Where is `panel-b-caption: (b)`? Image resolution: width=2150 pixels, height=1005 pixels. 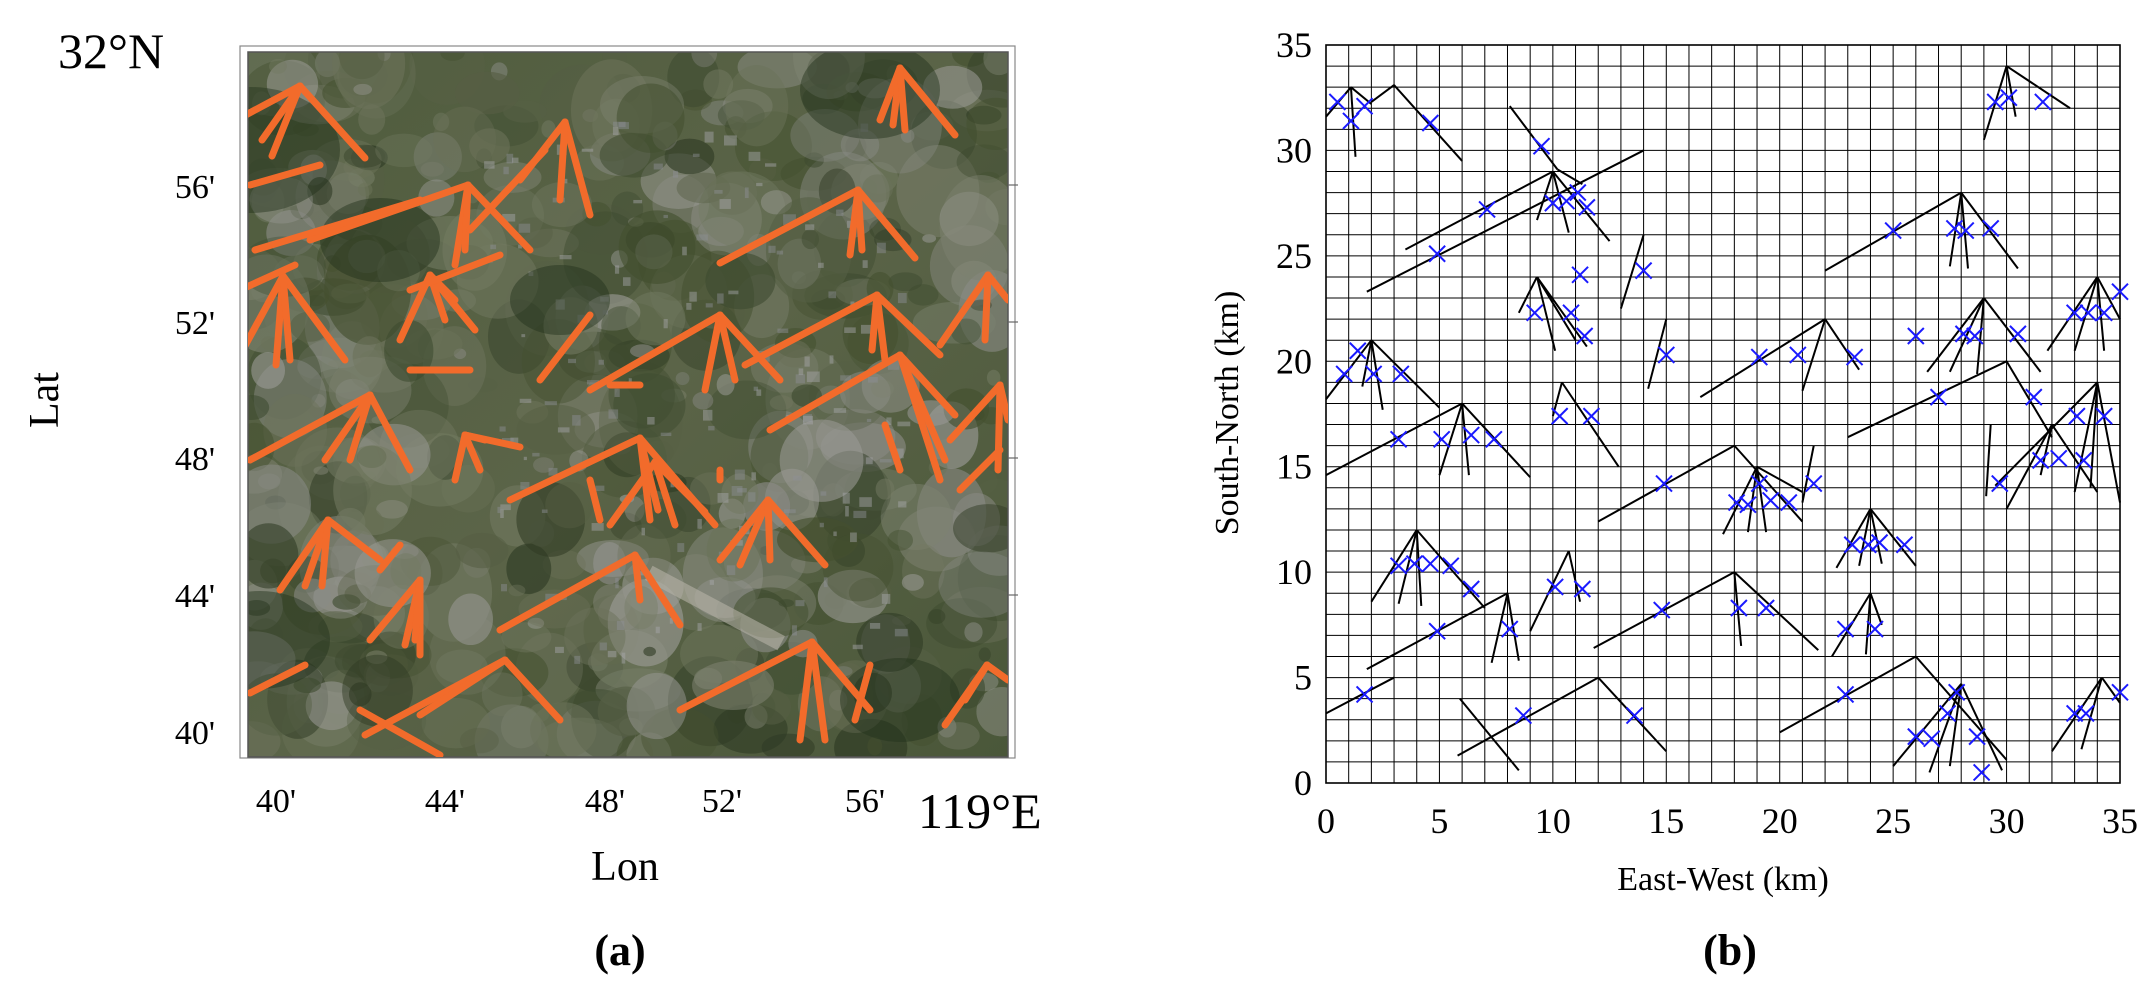 panel-b-caption: (b) is located at coordinates (1730, 950).